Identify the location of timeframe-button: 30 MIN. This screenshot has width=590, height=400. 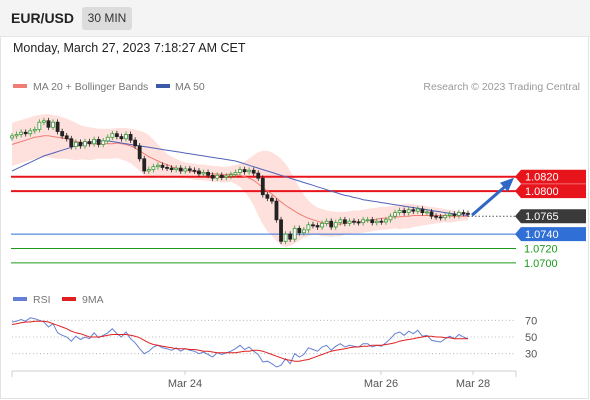
(107, 18).